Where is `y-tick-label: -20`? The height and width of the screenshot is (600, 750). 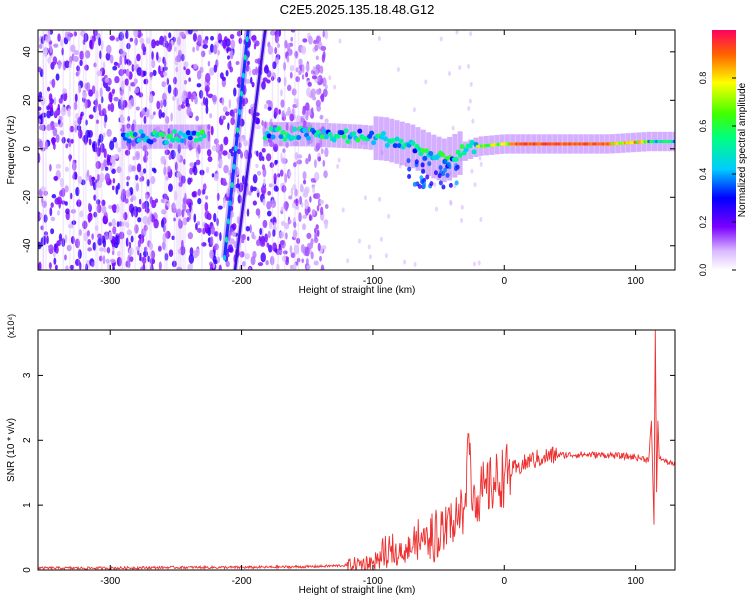
y-tick-label: -20 is located at coordinates (27, 197).